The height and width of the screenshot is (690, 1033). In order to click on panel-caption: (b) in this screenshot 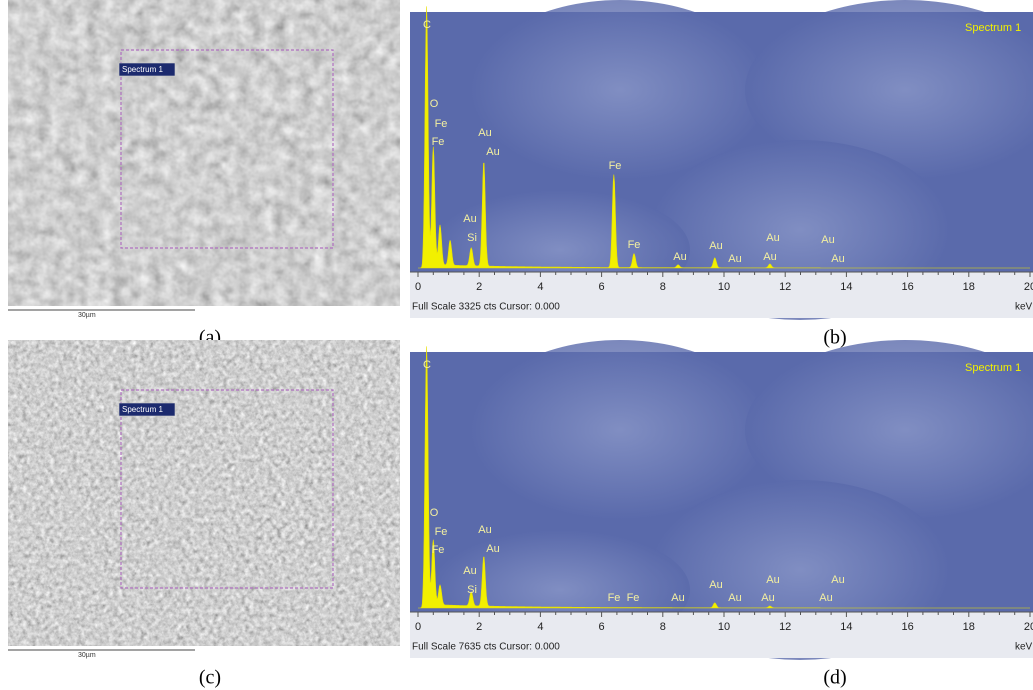, I will do `click(834, 338)`.